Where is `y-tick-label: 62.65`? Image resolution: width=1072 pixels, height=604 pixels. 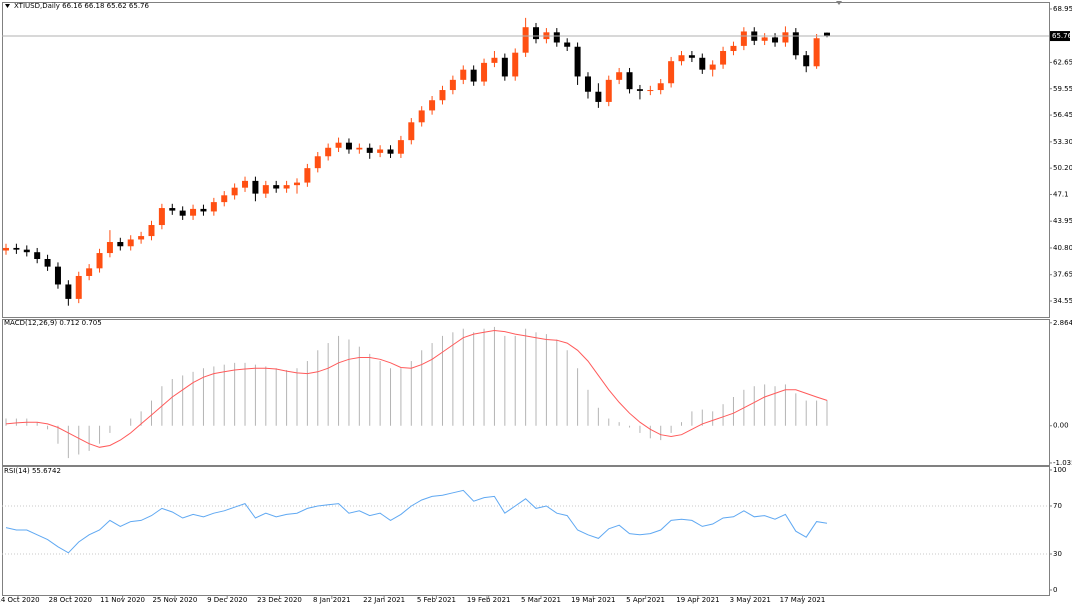 y-tick-label: 62.65 is located at coordinates (1062, 62).